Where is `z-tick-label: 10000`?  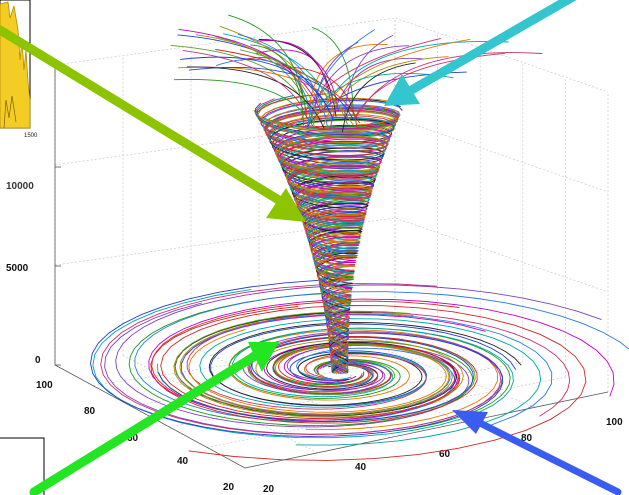
z-tick-label: 10000 is located at coordinates (20, 186).